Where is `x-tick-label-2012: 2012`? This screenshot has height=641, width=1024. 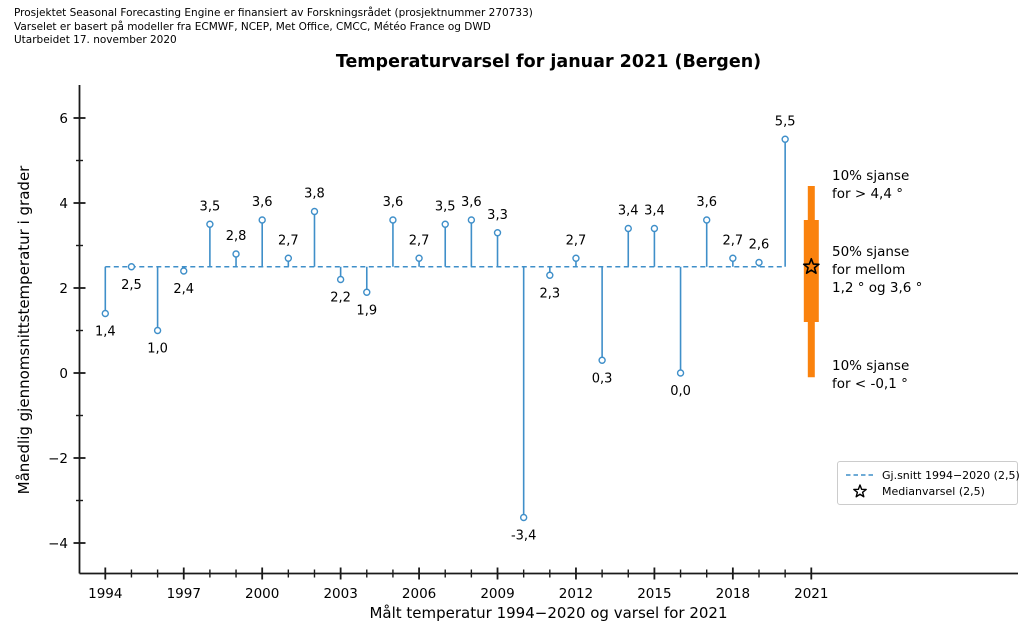 x-tick-label-2012: 2012 is located at coordinates (576, 594).